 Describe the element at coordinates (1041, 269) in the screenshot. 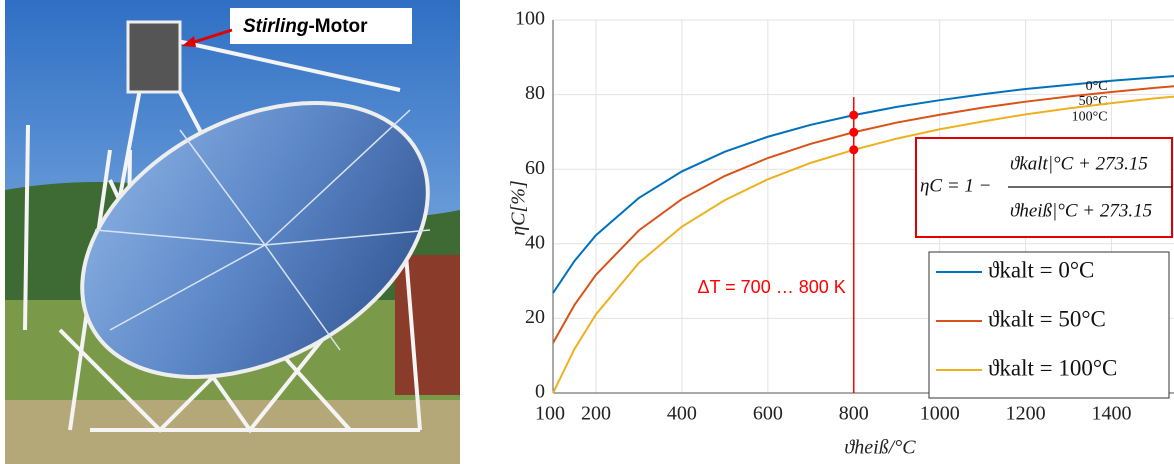

I see `legend-label: ϑkalt = 0°C` at that location.